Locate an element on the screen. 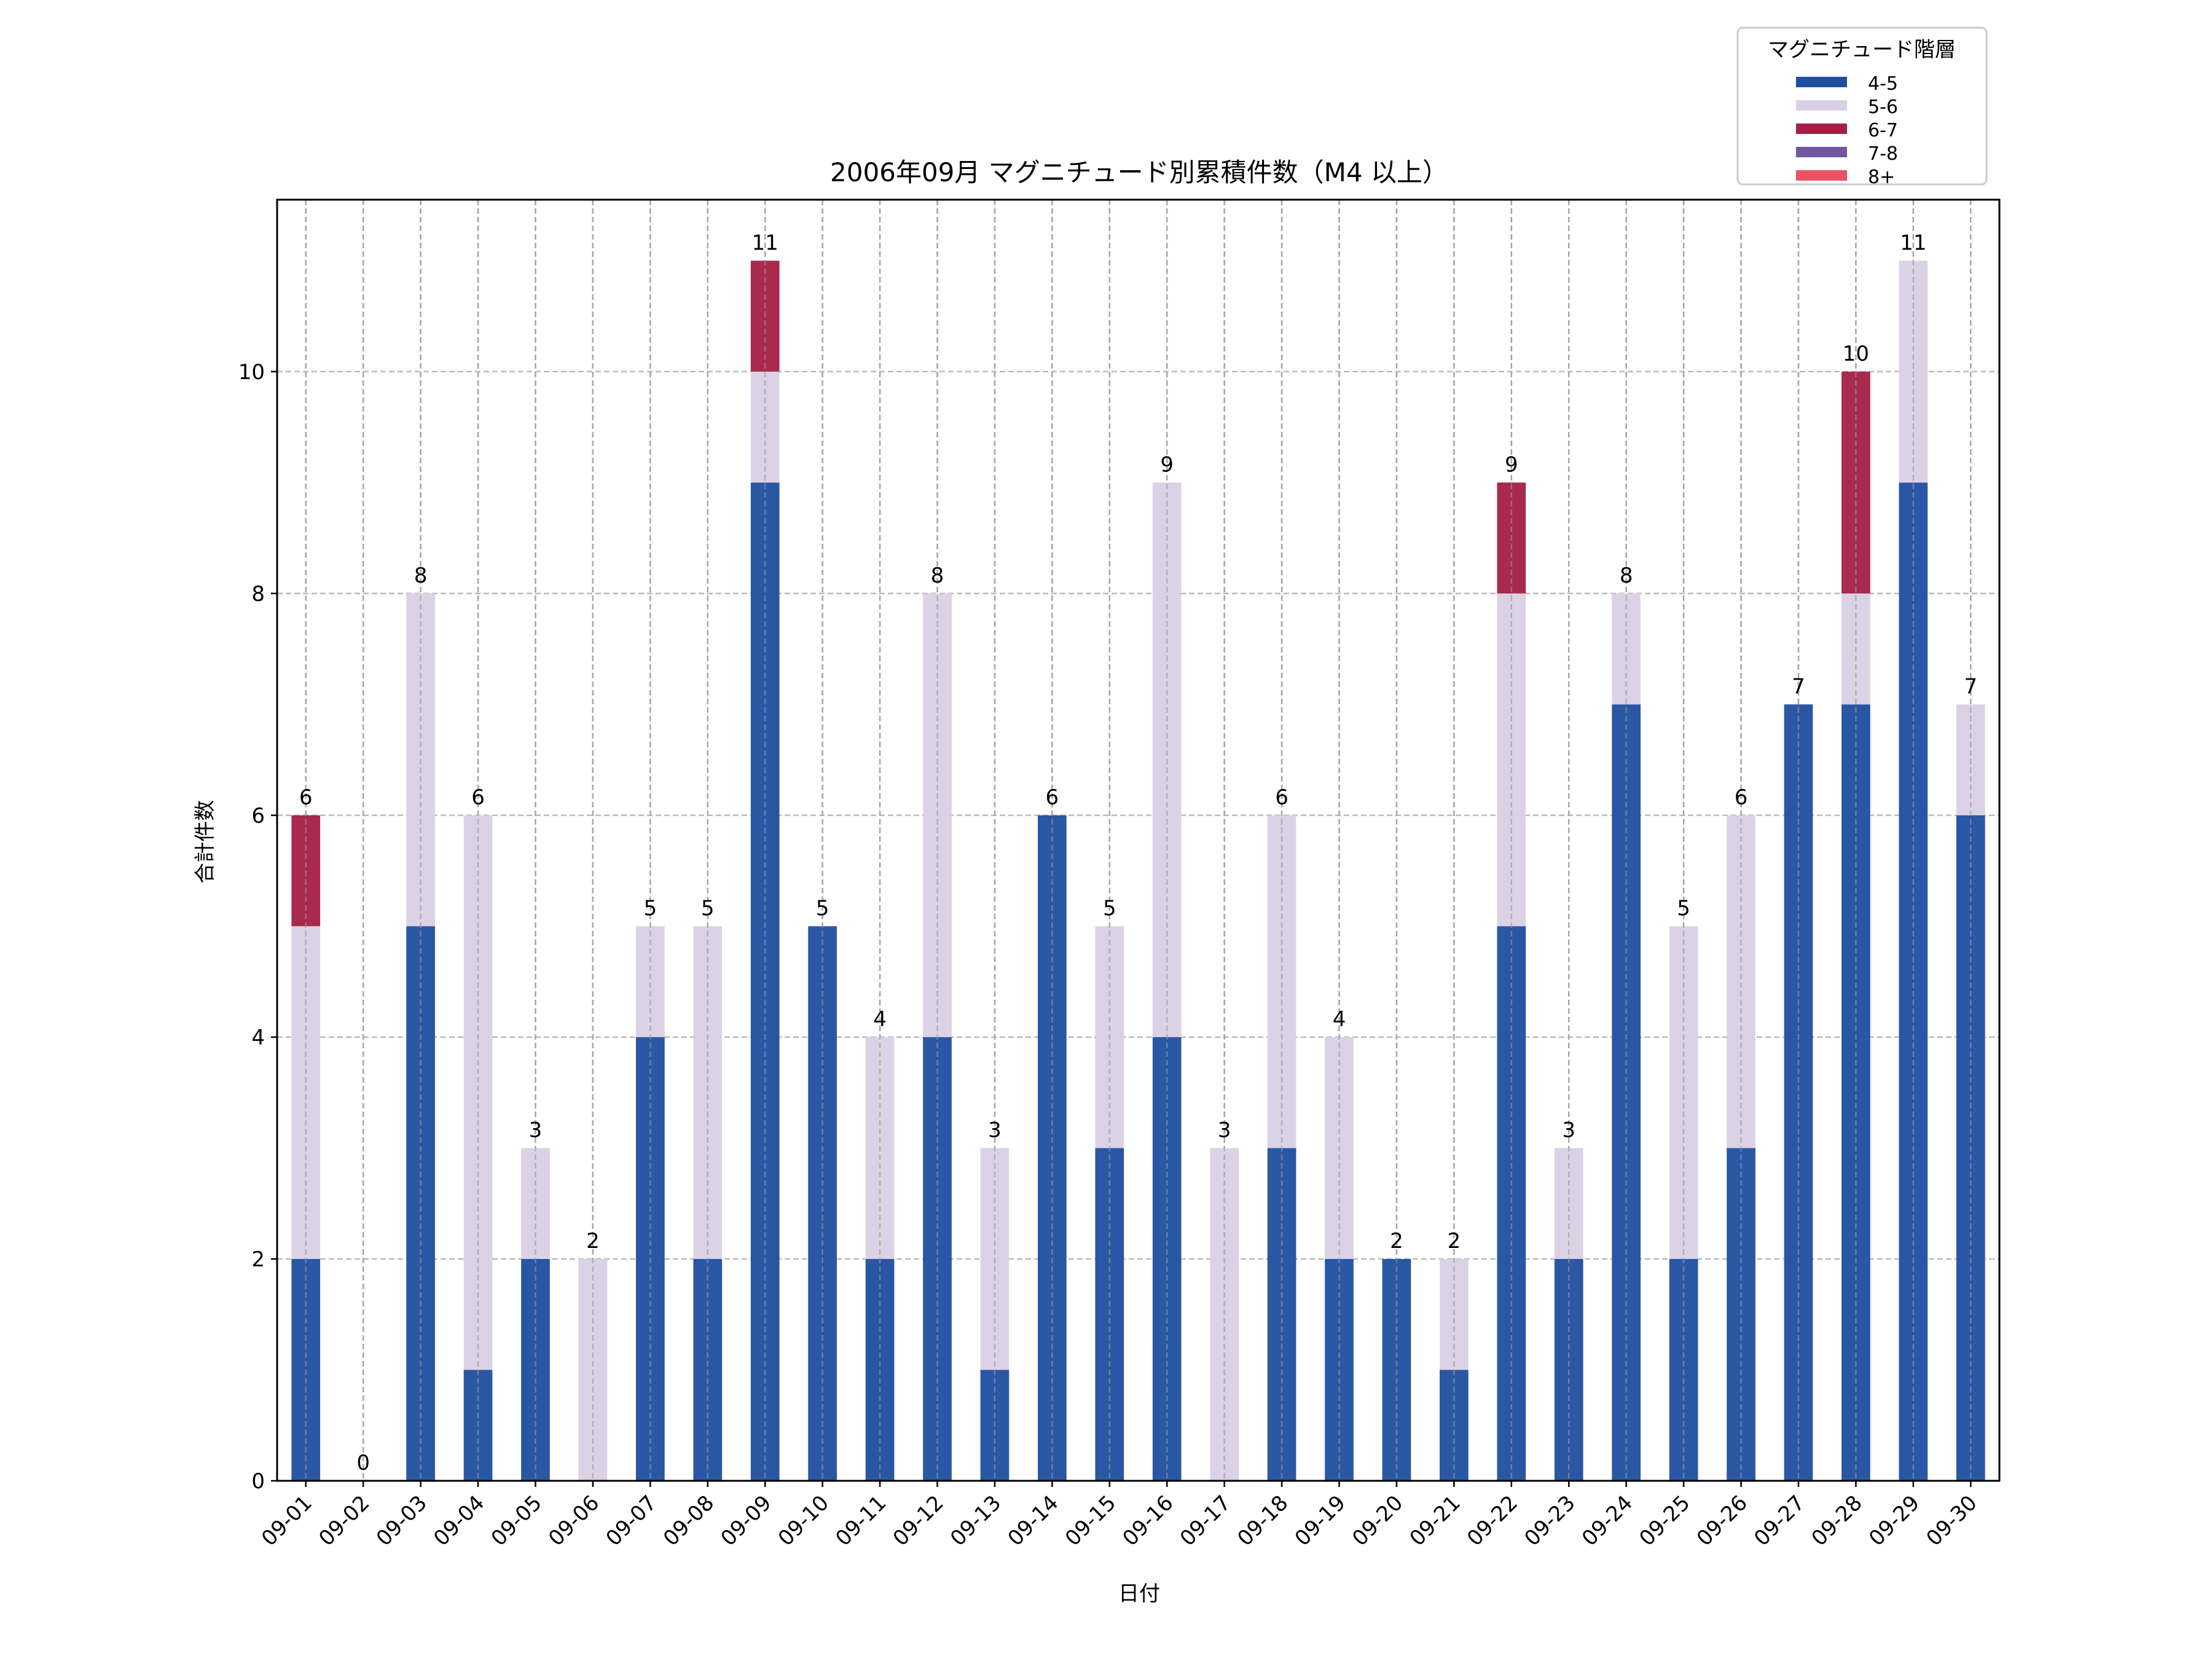  legend-label: 8+ is located at coordinates (1881, 177).